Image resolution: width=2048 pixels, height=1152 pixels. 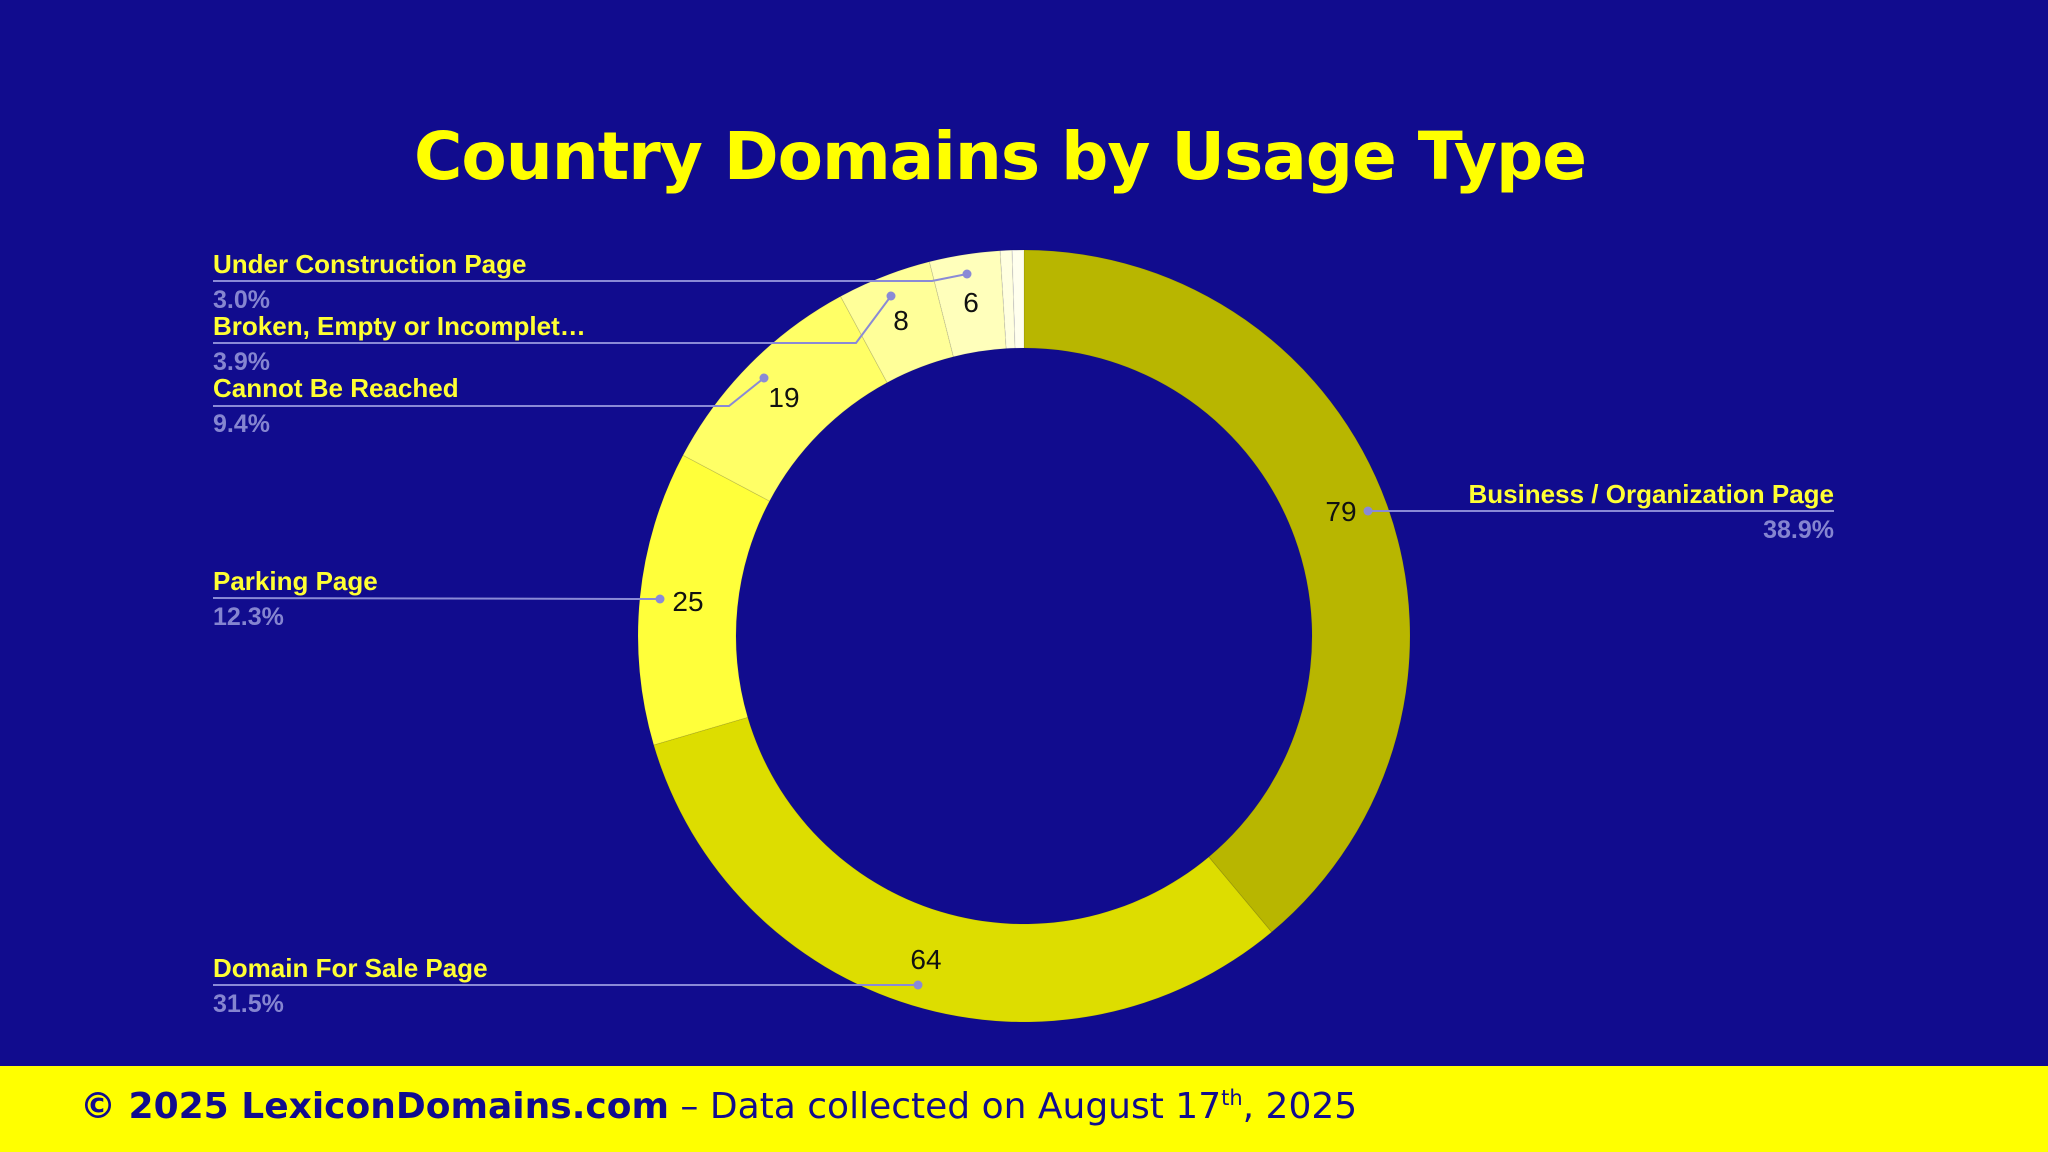 What do you see at coordinates (971, 302) in the screenshot?
I see `slice-value-label: 6` at bounding box center [971, 302].